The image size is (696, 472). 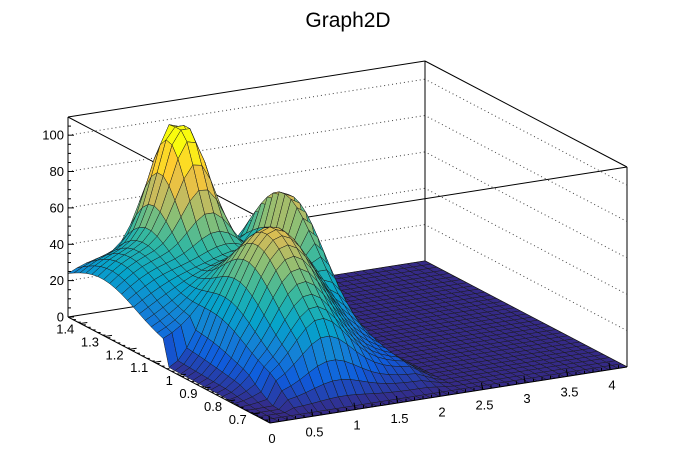 I want to click on z-tick-label: 20, so click(x=57, y=280).